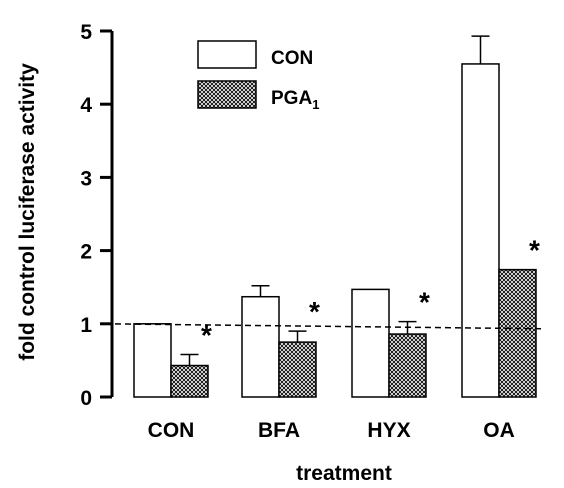 Image resolution: width=564 pixels, height=488 pixels. I want to click on bar-con-oa, so click(480, 230).